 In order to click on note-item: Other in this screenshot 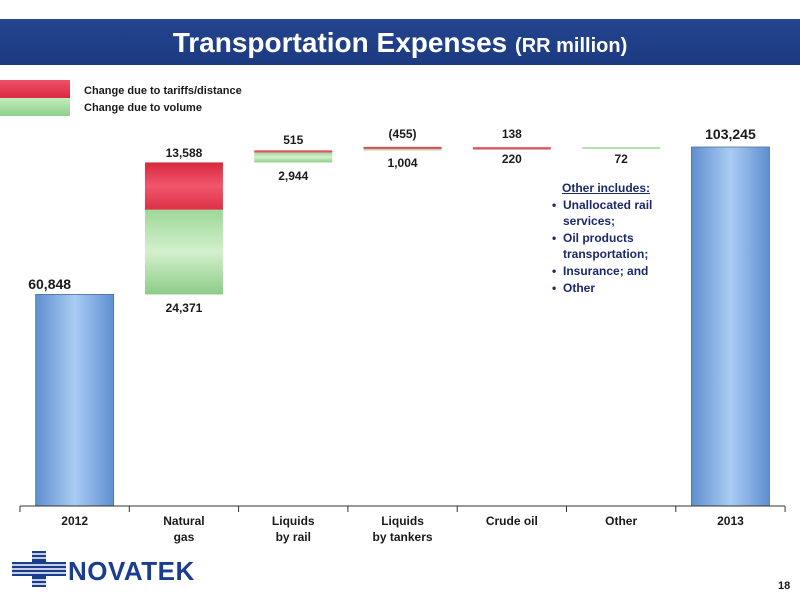, I will do `click(617, 288)`.